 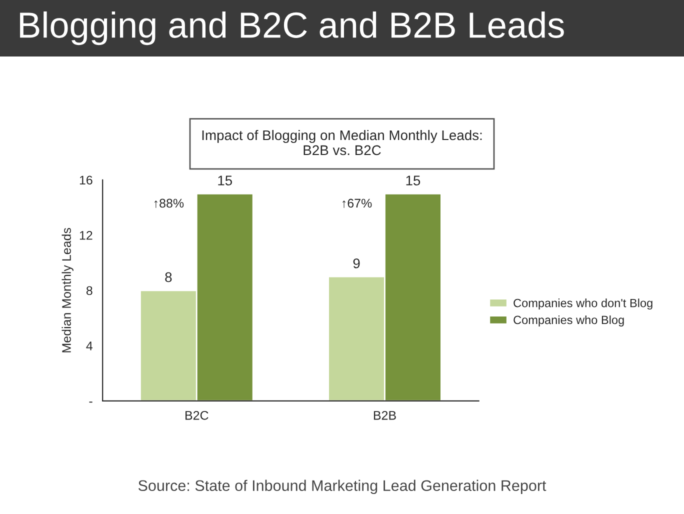 What do you see at coordinates (342, 143) in the screenshot?
I see `chart-subtitle: Impact of Blogging on Median Monthly Leads: B2B vs. B2C` at bounding box center [342, 143].